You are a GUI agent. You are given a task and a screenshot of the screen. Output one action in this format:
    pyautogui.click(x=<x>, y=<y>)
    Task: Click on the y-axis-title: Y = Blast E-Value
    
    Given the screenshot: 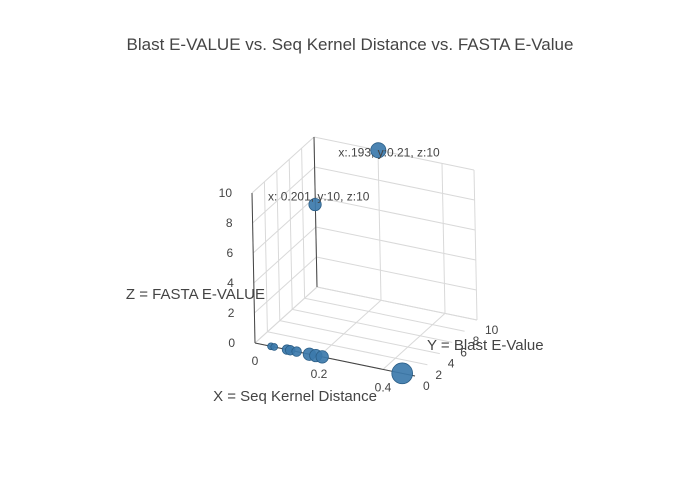 What is the action you would take?
    pyautogui.click(x=485, y=345)
    